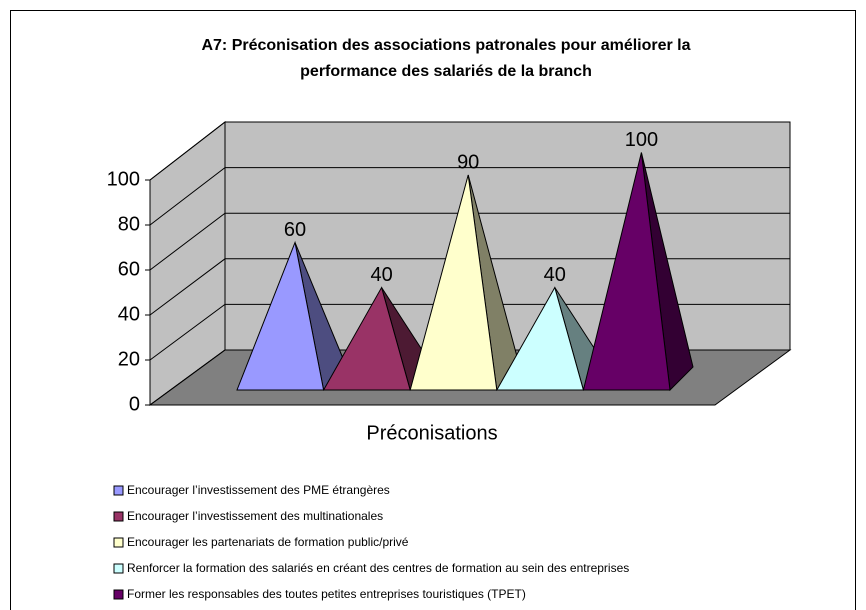 This screenshot has width=866, height=610. I want to click on y-tick-label: 20, so click(129, 359).